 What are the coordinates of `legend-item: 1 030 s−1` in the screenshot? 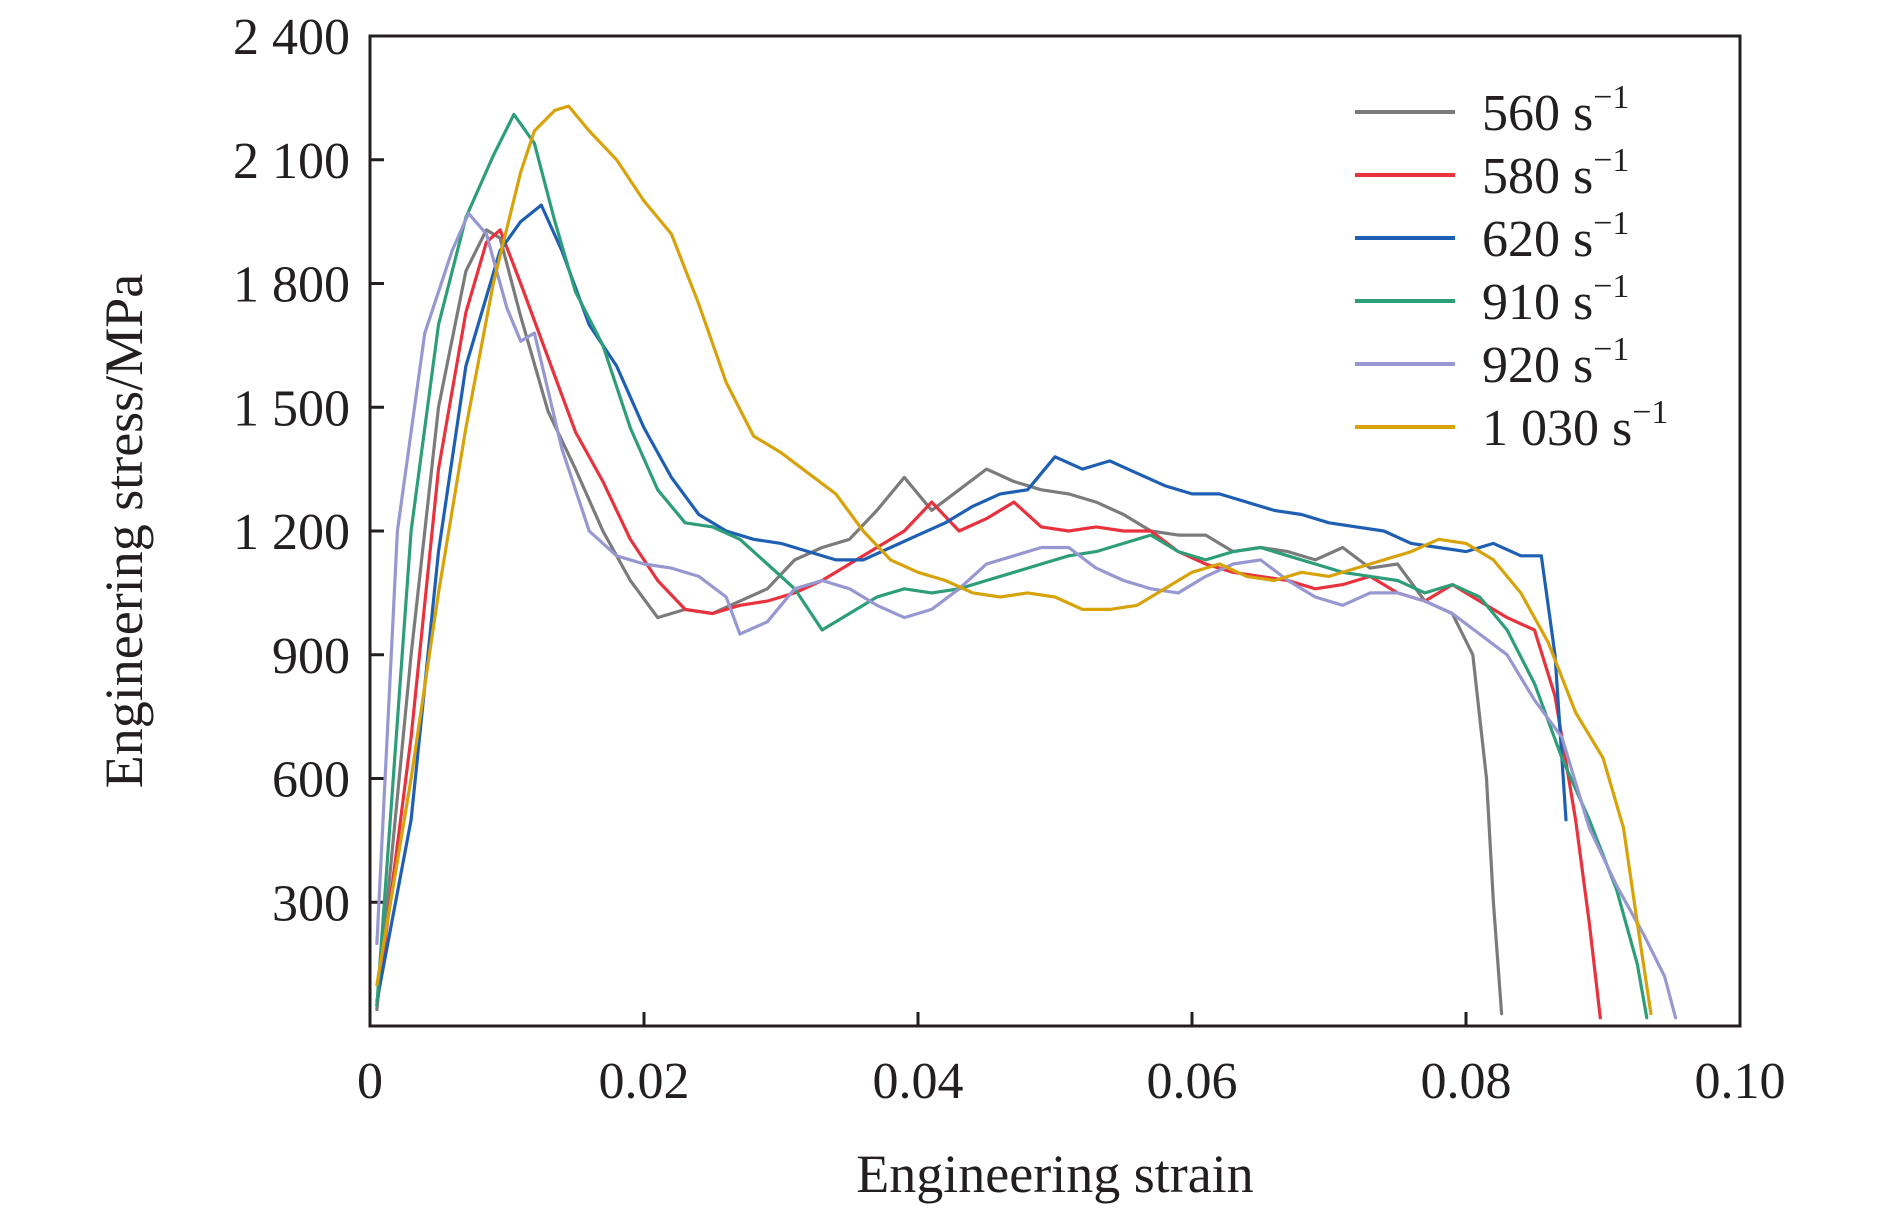 It's located at (1511, 425).